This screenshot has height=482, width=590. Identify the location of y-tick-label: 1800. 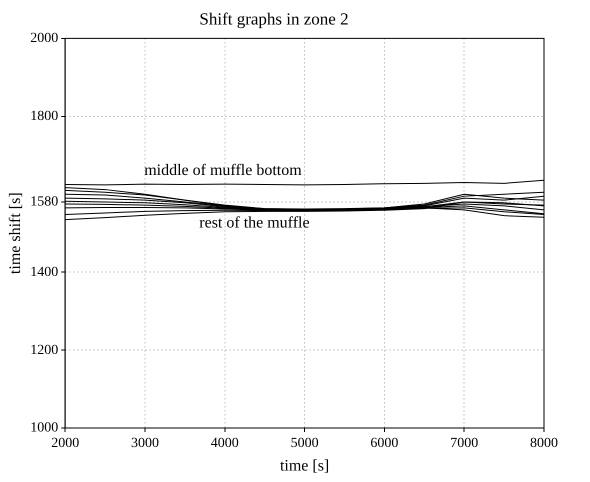
(44, 116).